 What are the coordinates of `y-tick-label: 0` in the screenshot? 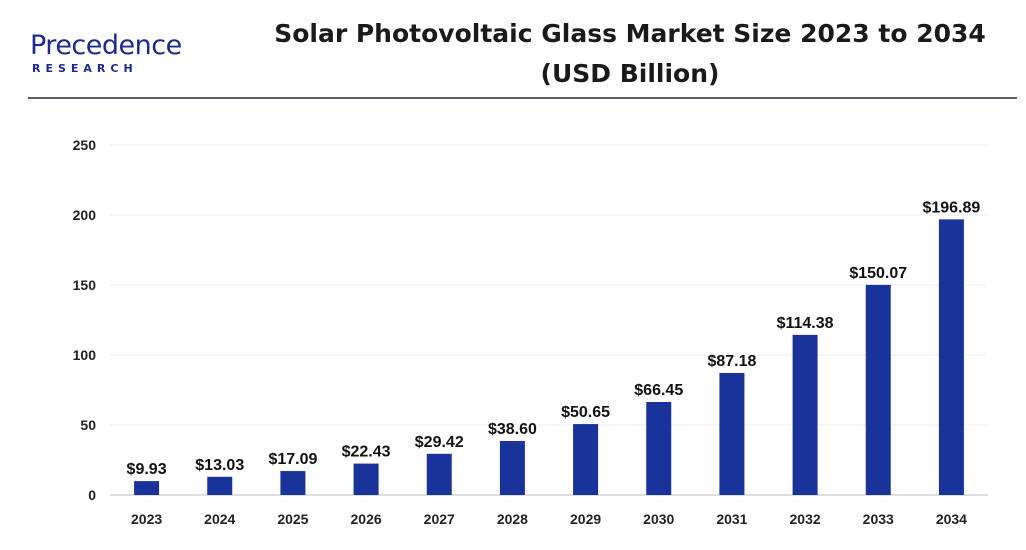 It's located at (92, 495).